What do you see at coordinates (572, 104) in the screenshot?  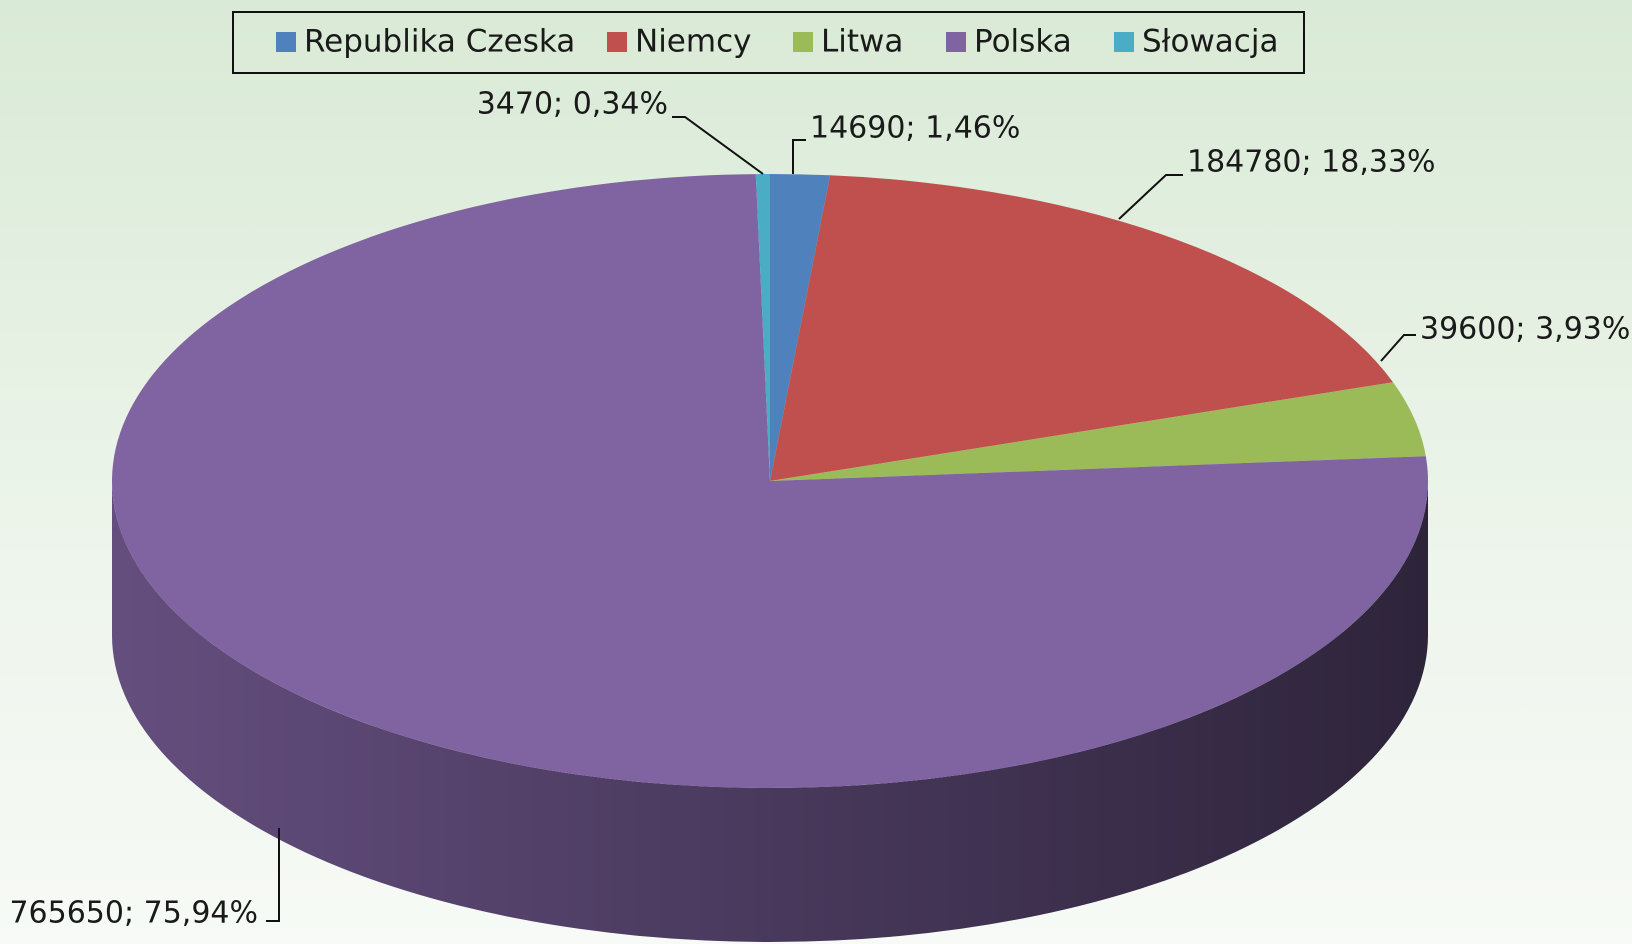 I see `data-label: 3470; 0,34%` at bounding box center [572, 104].